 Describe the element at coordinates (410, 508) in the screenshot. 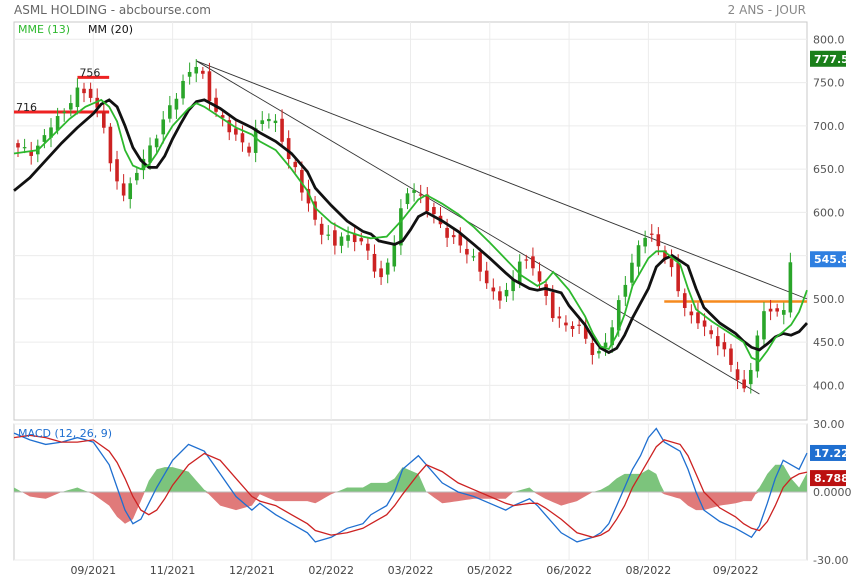

I see `macd-hist-negative` at that location.